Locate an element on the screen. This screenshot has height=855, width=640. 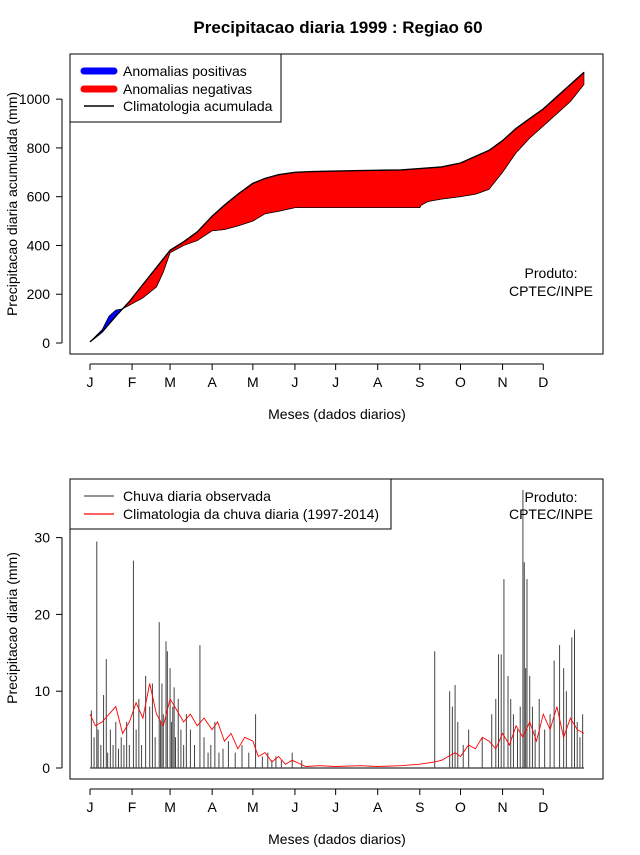
panel1-legend-label-negative: Anomalias negativas is located at coordinates (187, 89).